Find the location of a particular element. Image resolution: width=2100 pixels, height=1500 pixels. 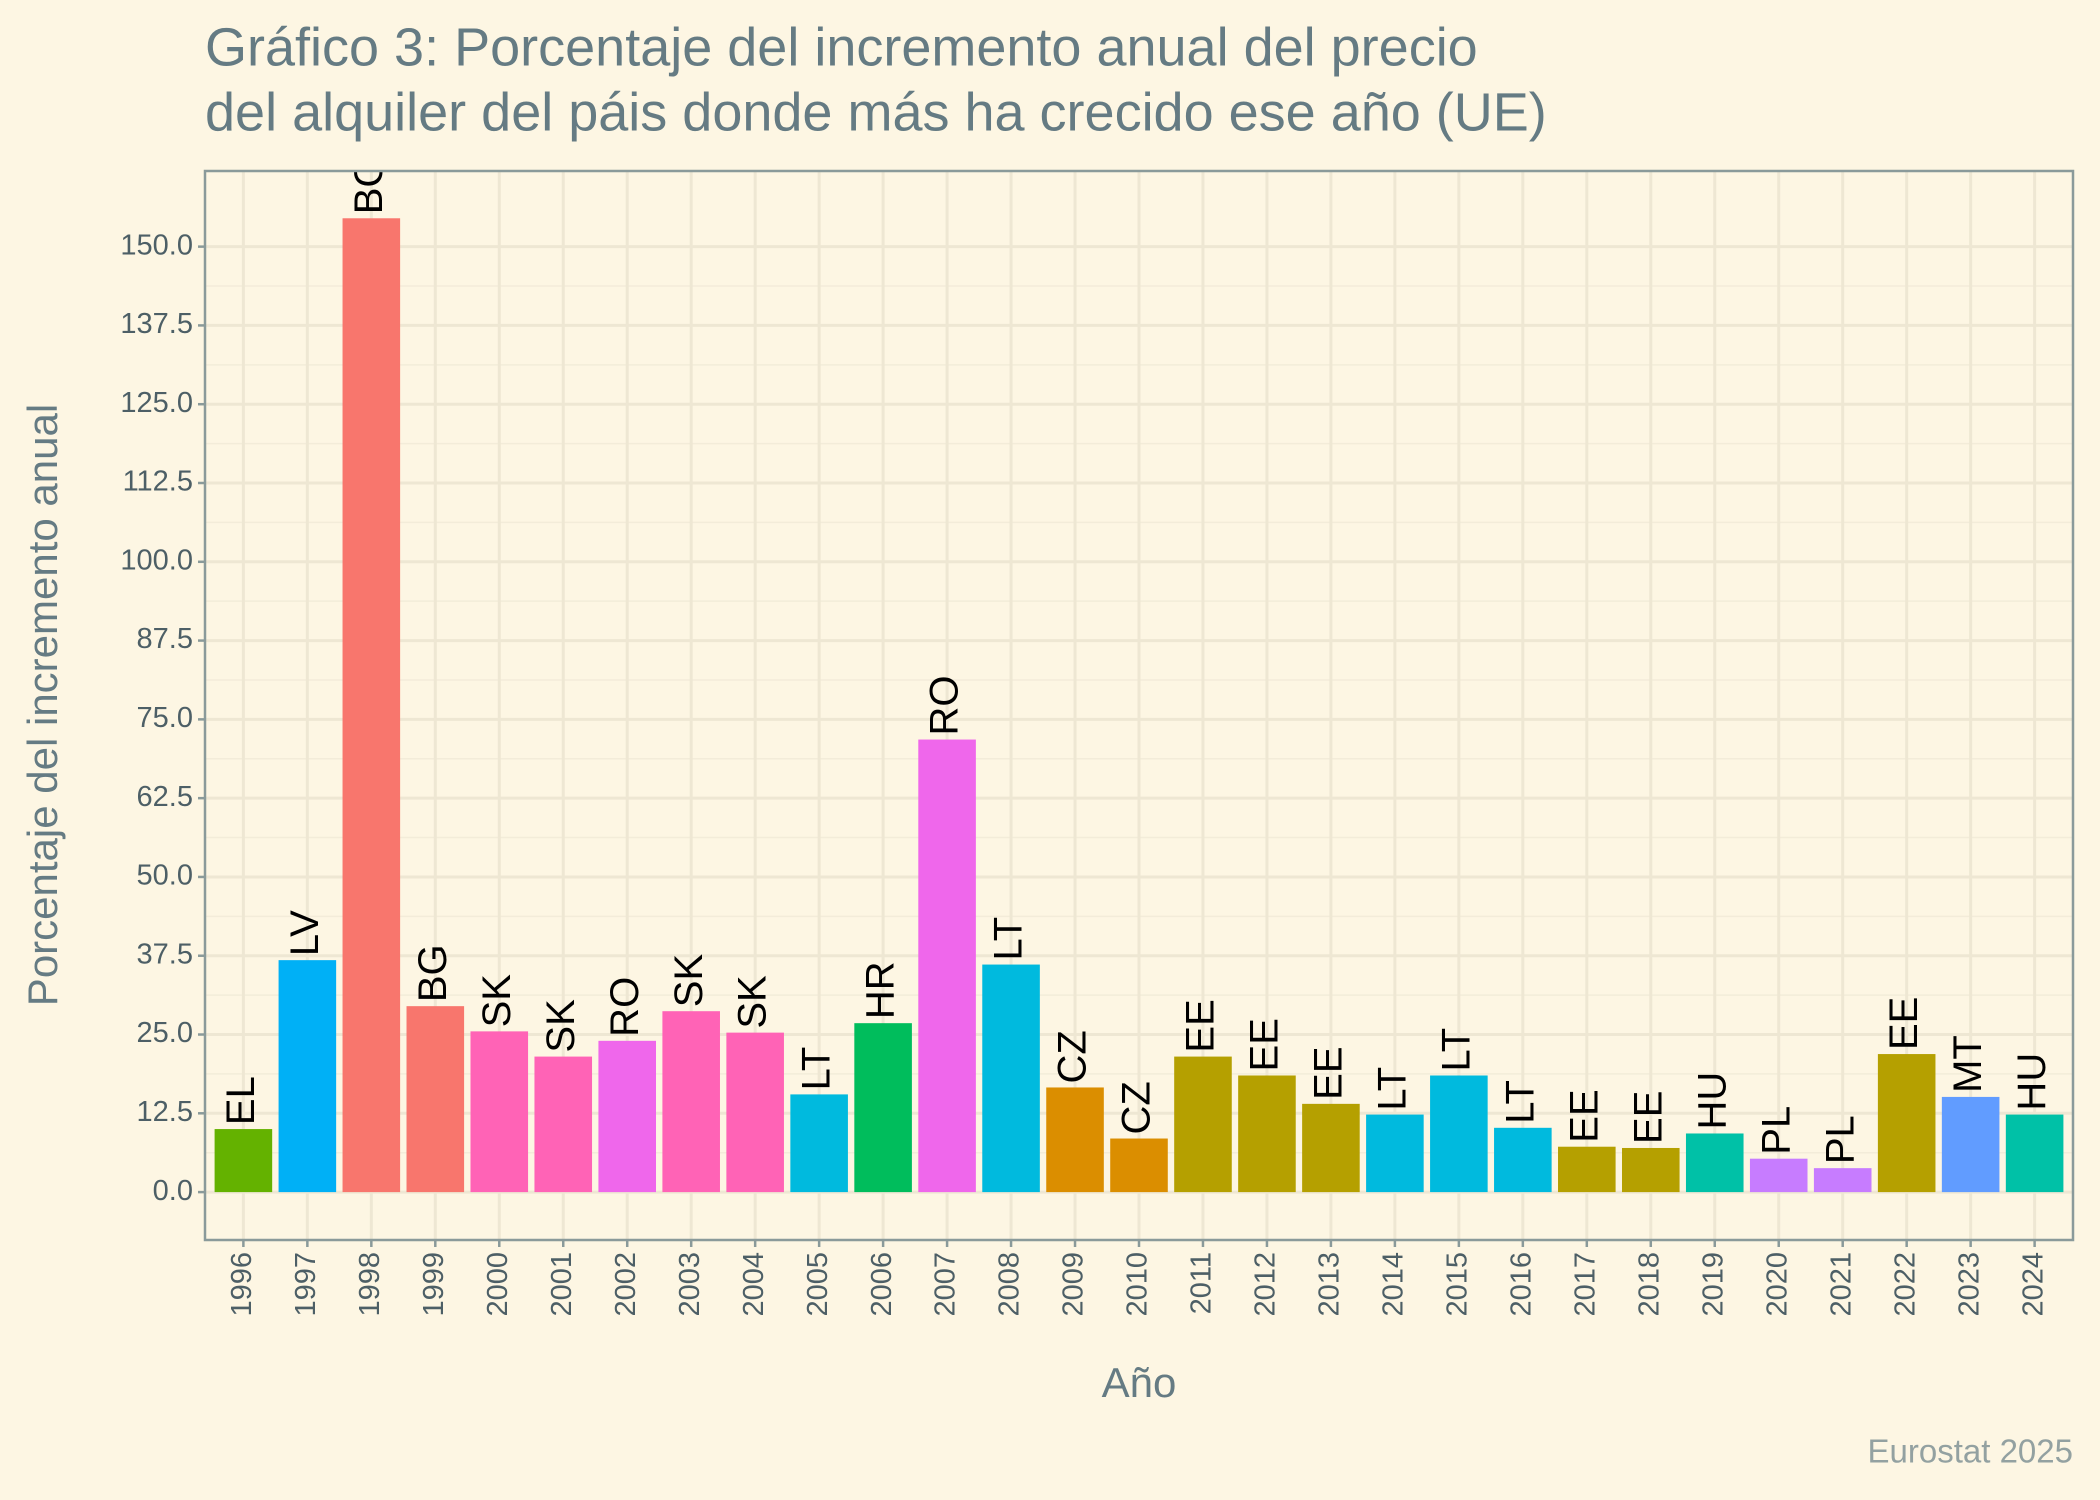

y-tick-label: 125.0 is located at coordinates (156, 403).